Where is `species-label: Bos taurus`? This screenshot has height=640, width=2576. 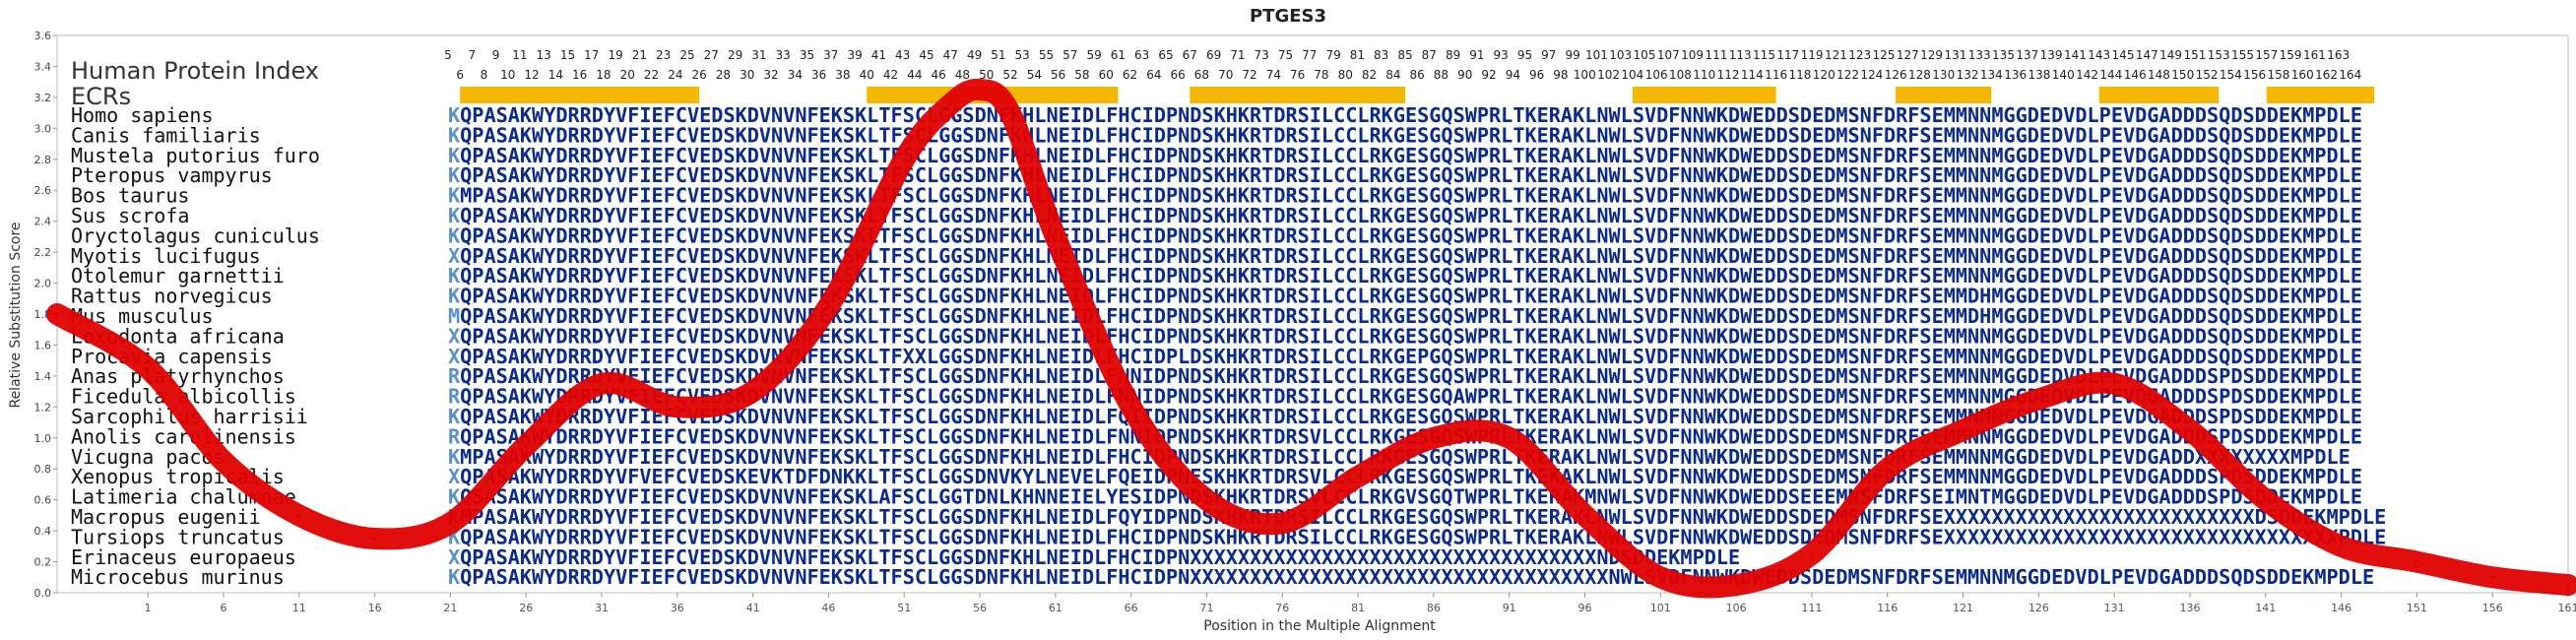
species-label: Bos taurus is located at coordinates (130, 196).